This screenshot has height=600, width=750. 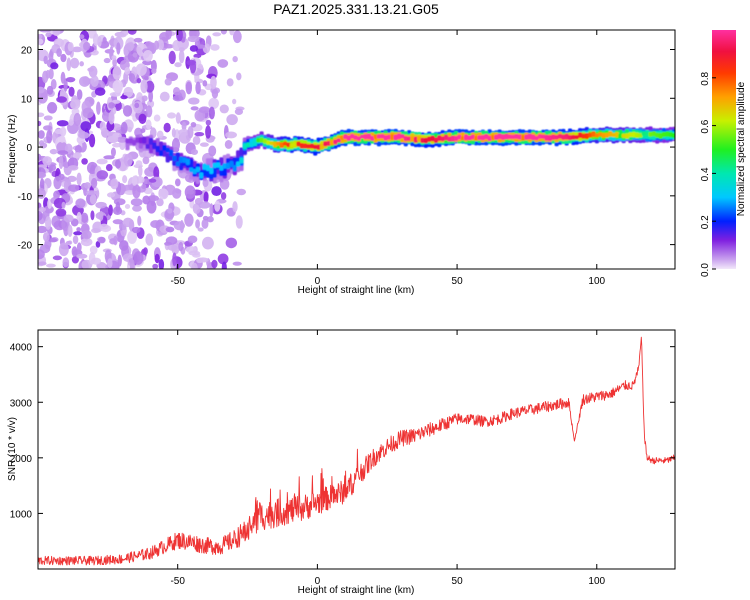 I want to click on y-tick-label: 10, so click(x=27, y=99).